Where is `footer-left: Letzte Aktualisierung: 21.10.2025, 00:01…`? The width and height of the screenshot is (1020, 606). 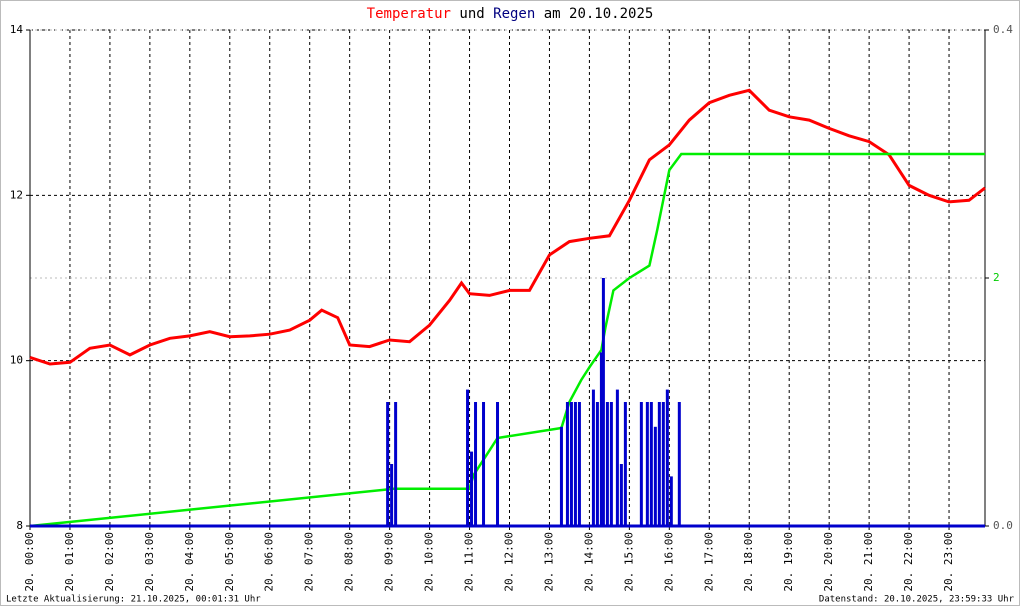
footer-left: Letzte Aktualisierung: 21.10.2025, 00:01… is located at coordinates (133, 600).